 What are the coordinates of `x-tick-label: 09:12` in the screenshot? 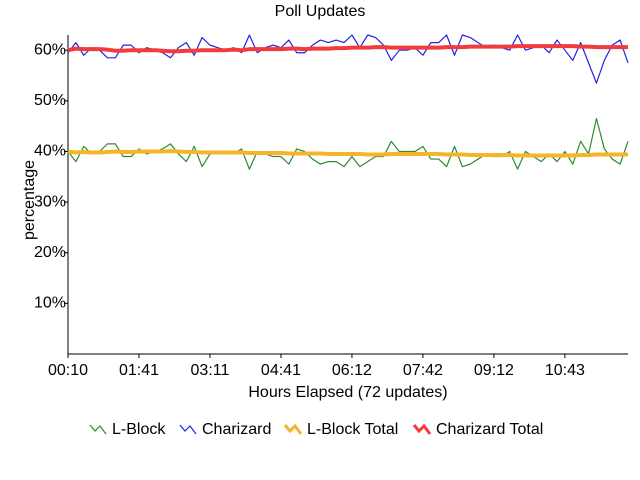 It's located at (494, 370).